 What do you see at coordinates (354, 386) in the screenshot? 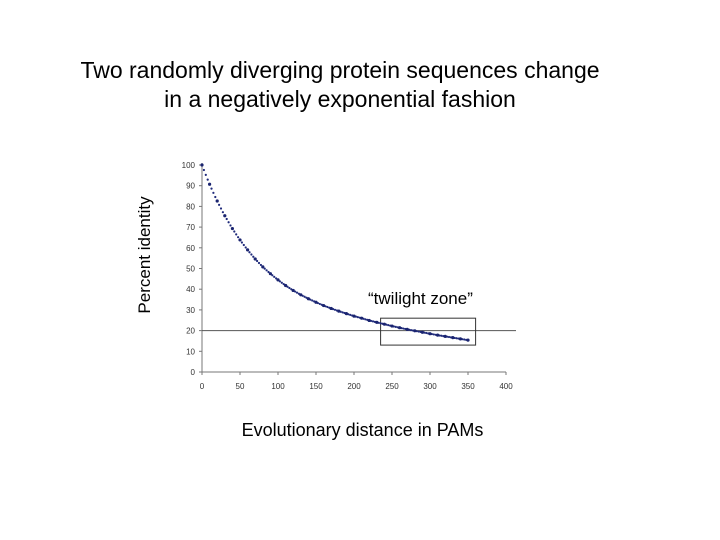
I see `x-tick-label: 200` at bounding box center [354, 386].